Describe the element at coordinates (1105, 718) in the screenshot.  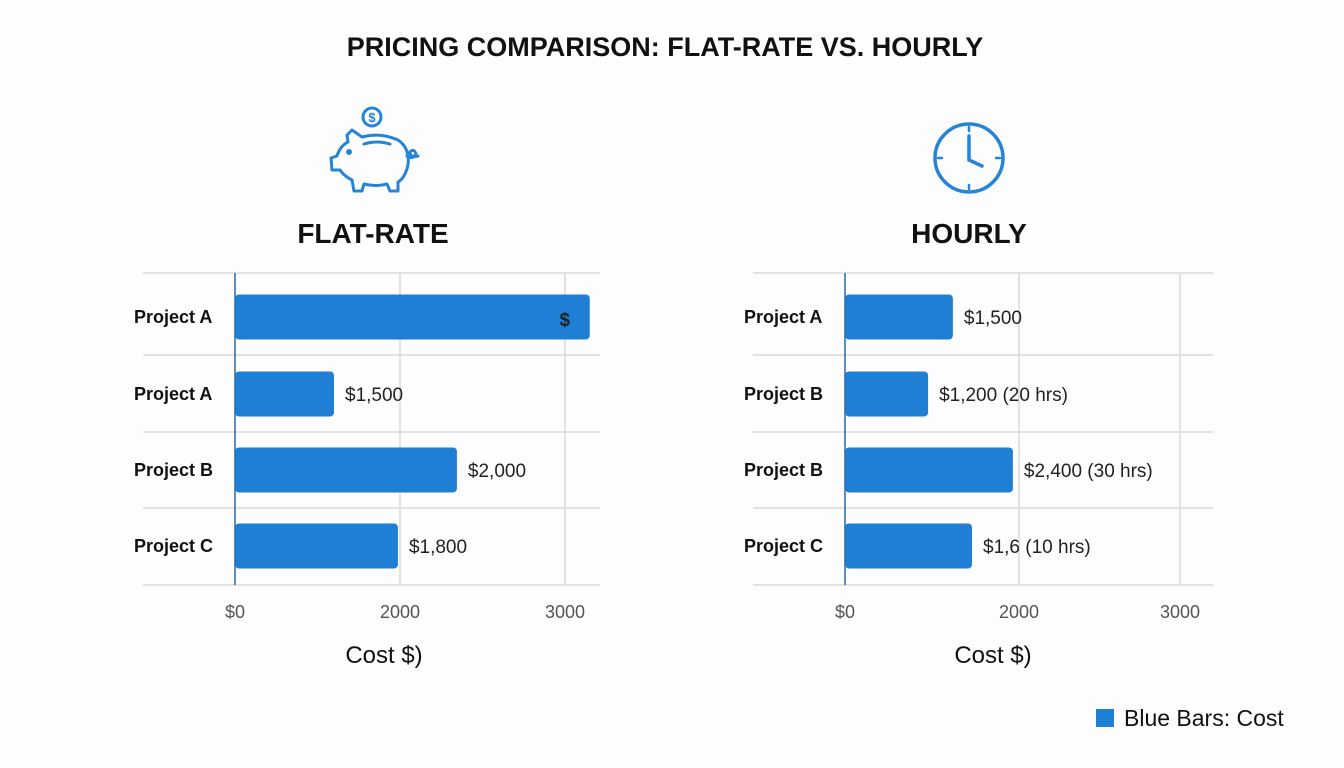
I see `legend-swatch` at that location.